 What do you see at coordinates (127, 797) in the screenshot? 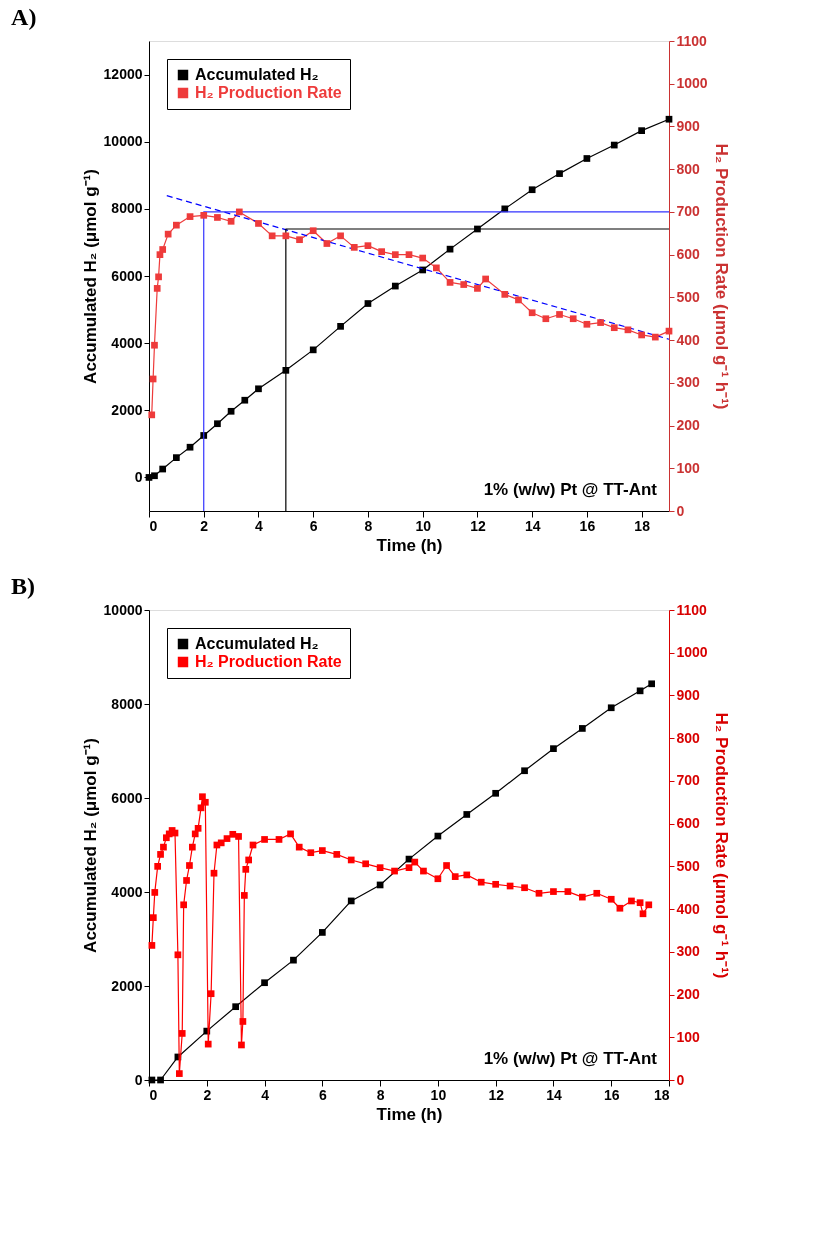
I see `y-tick-label: 6000` at bounding box center [127, 797].